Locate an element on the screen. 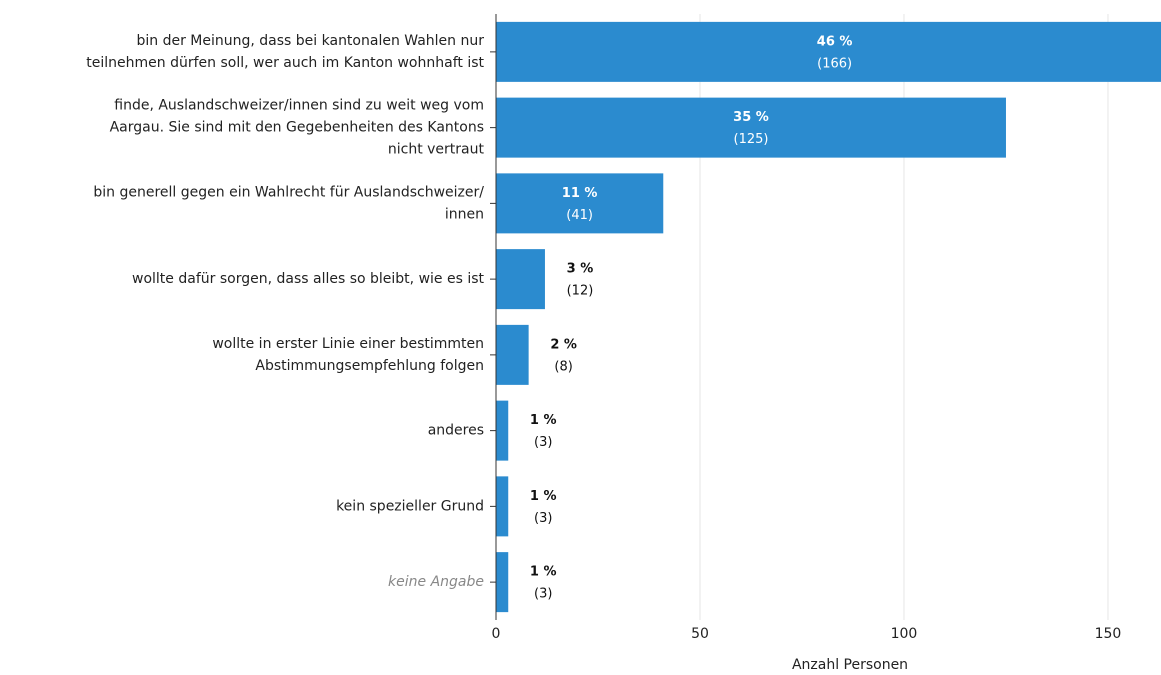 The width and height of the screenshot is (1161, 675). x-tick-label: 150 is located at coordinates (1108, 634).